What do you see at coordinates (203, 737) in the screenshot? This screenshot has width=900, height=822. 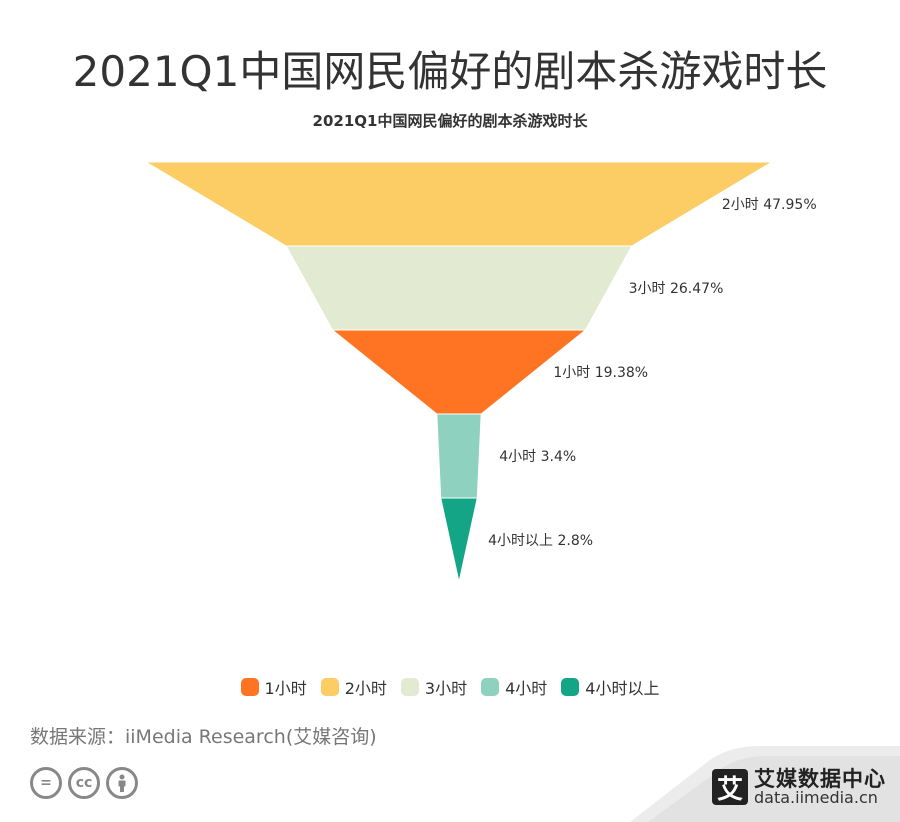 I see `data-source: 数据来源：iiMedia Research(艾媒咨询)` at bounding box center [203, 737].